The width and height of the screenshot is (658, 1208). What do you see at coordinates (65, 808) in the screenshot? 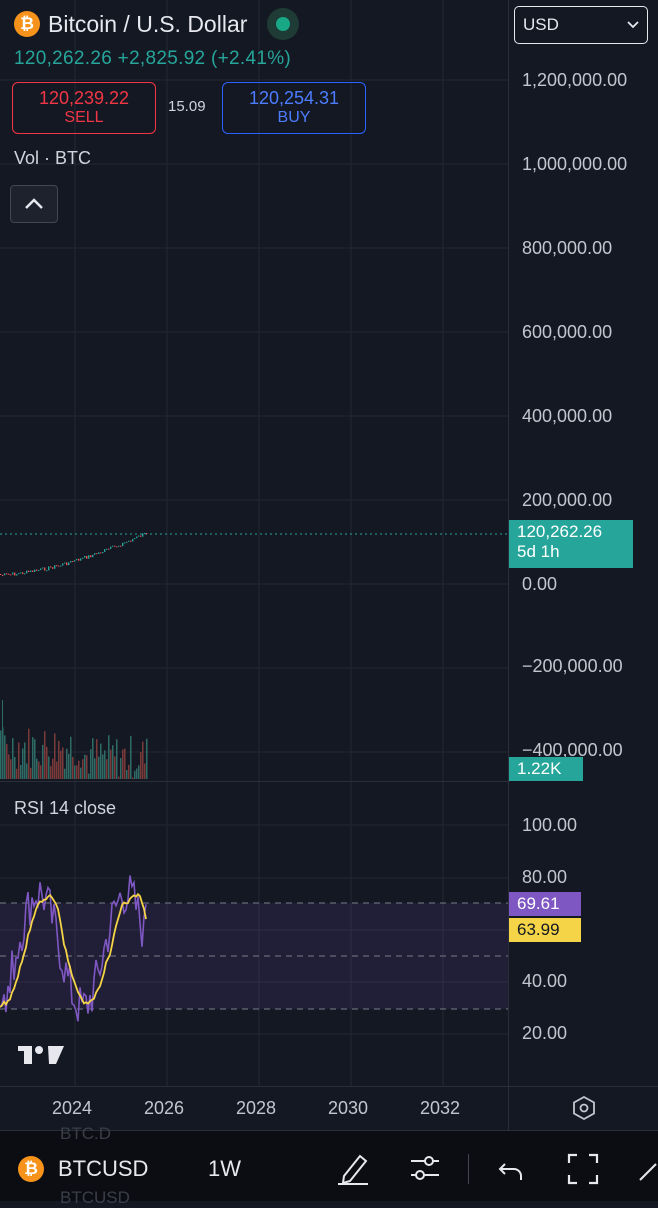
I see `rsi-indicator-label: RSI 14 close` at bounding box center [65, 808].